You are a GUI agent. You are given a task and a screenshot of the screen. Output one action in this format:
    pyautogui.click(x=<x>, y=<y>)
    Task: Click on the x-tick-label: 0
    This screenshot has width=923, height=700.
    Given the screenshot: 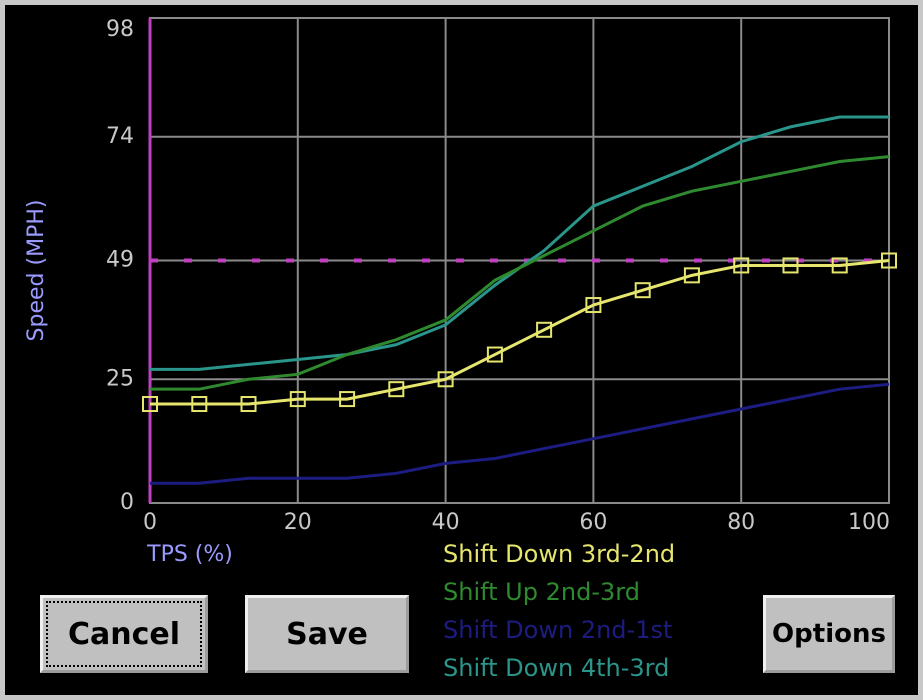 What is the action you would take?
    pyautogui.click(x=150, y=522)
    